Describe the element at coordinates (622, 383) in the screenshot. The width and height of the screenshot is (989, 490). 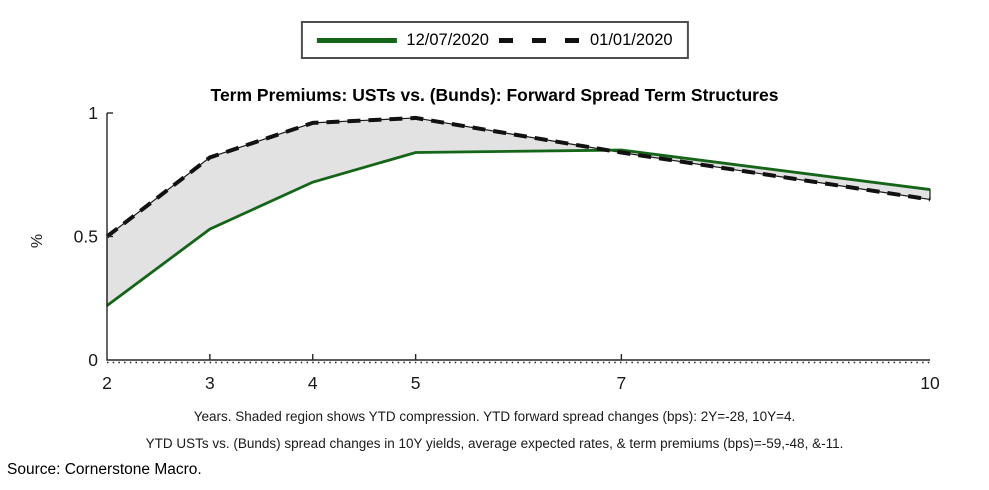
I see `x-tick-label: 7` at that location.